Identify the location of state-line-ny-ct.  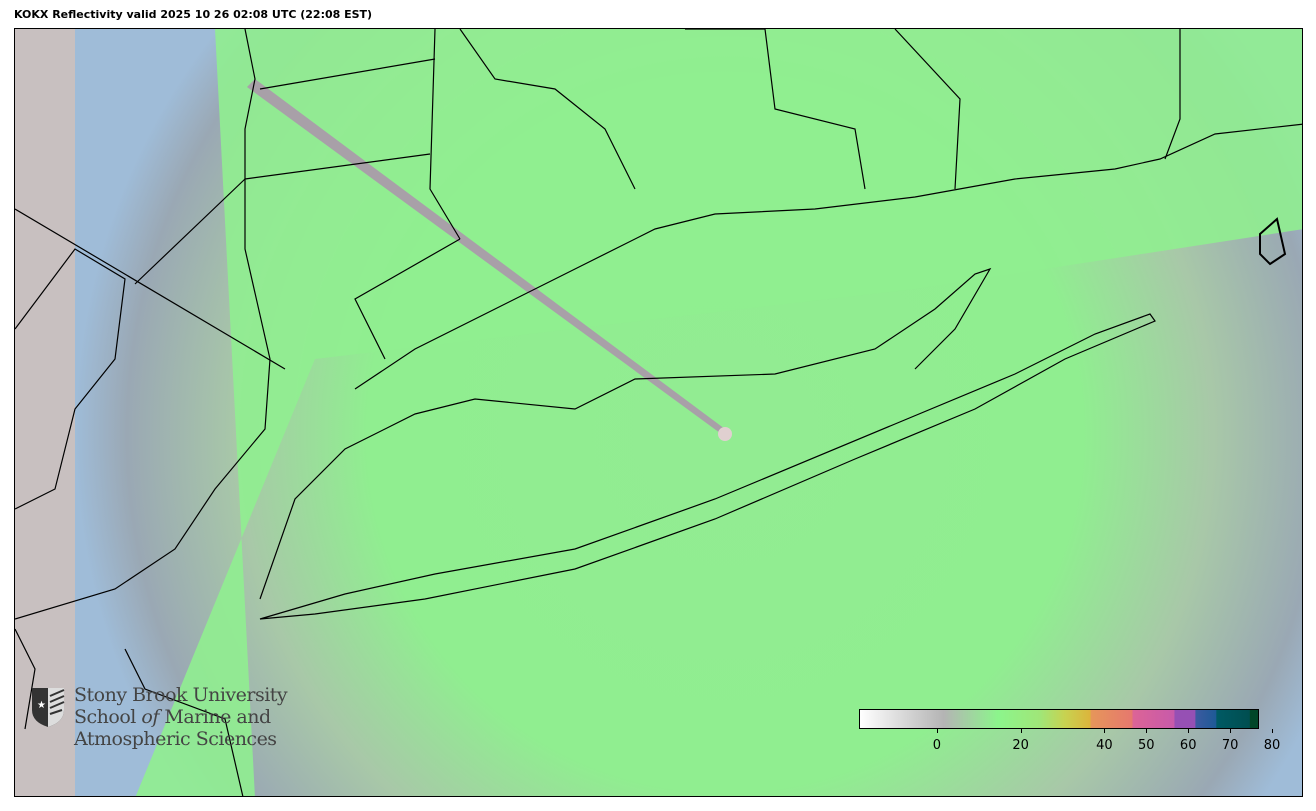
(445, 134).